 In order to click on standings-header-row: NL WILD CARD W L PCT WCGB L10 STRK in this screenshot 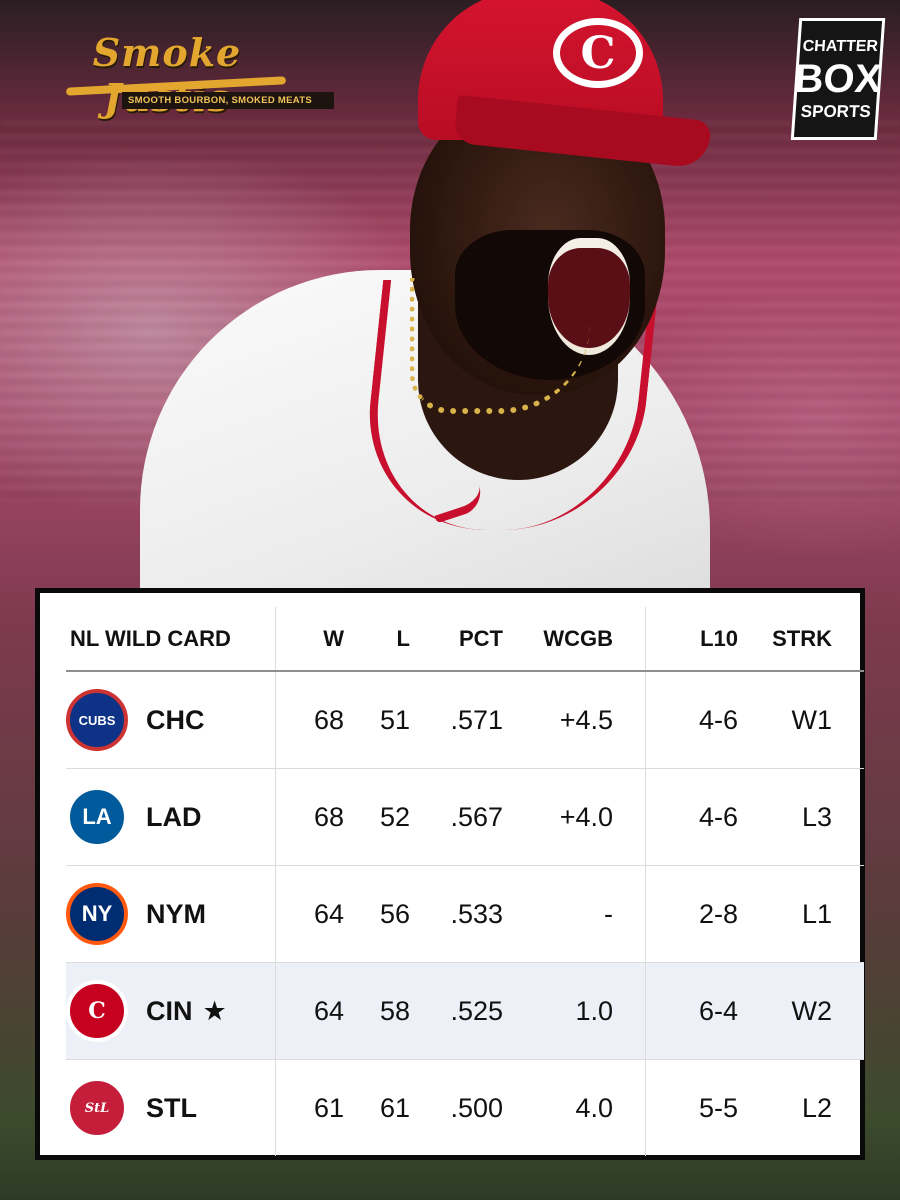, I will do `click(465, 639)`.